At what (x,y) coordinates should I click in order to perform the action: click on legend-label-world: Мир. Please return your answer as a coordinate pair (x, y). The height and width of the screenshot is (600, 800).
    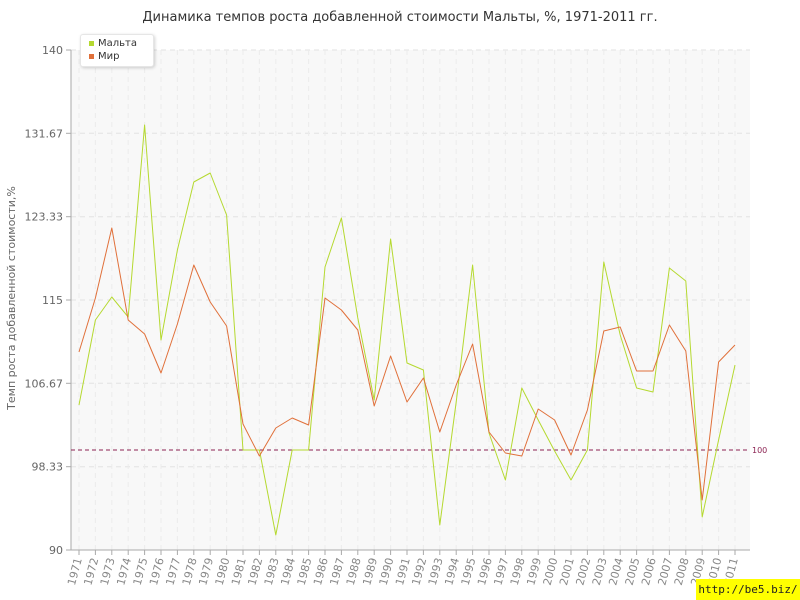
    Looking at the image, I should click on (109, 56).